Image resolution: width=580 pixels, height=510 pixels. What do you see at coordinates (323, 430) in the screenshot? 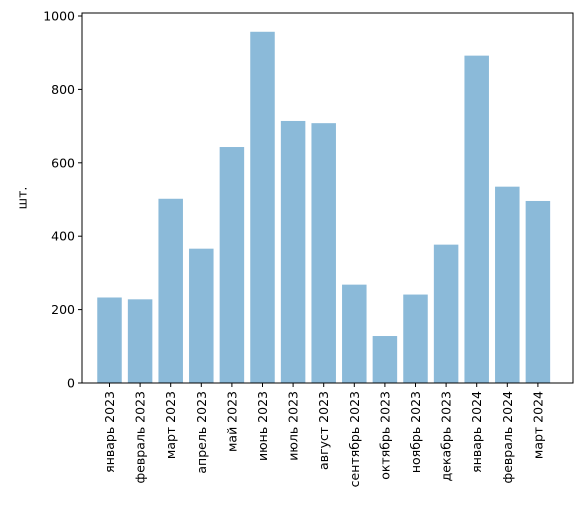
I see `x-tick-label: август 2023` at bounding box center [323, 430].